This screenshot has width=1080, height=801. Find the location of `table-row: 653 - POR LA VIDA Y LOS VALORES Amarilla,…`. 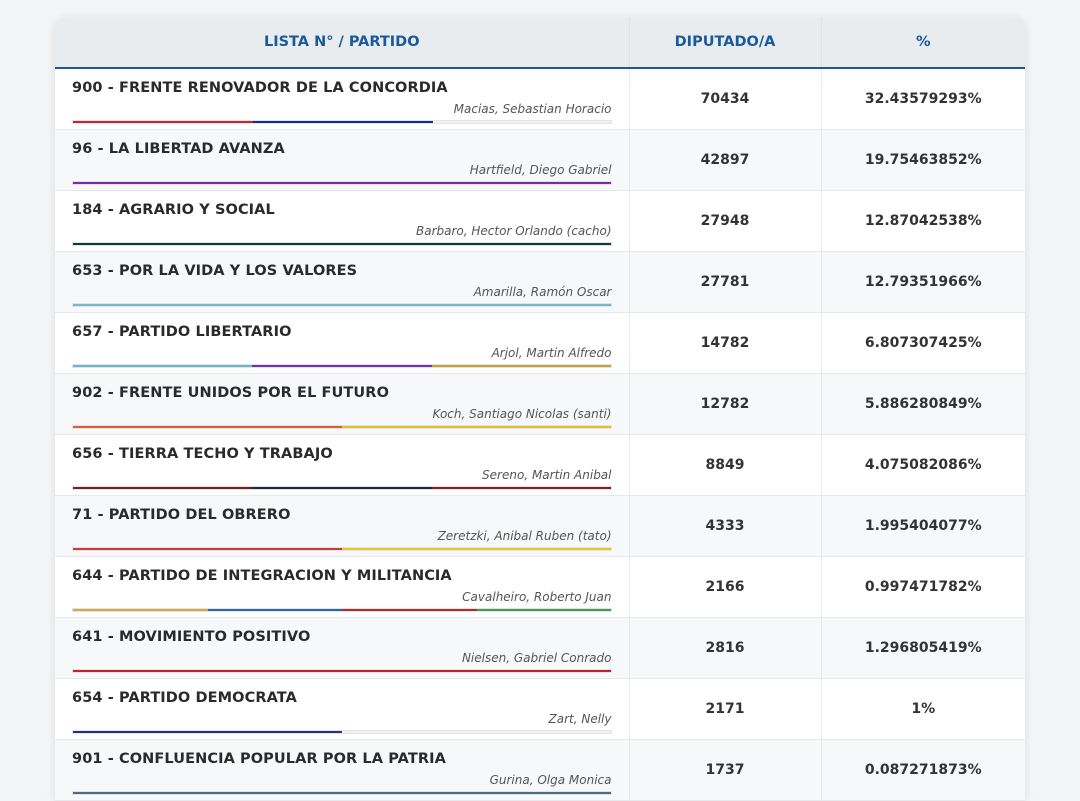

table-row: 653 - POR LA VIDA Y LOS VALORES Amarilla,… is located at coordinates (540, 282).